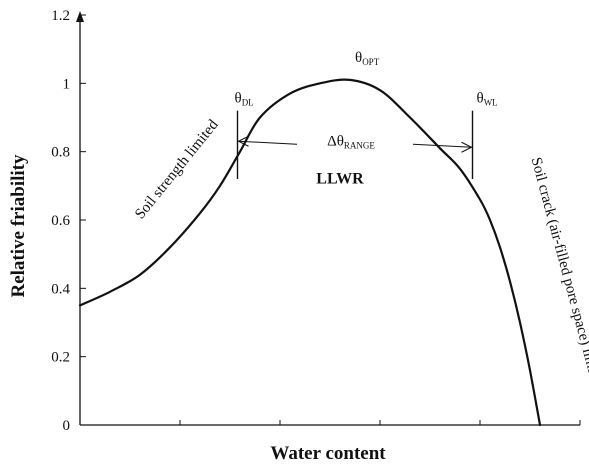 This screenshot has height=468, width=589. I want to click on delta-theta-range-label: ΔθRANGE, so click(351, 141).